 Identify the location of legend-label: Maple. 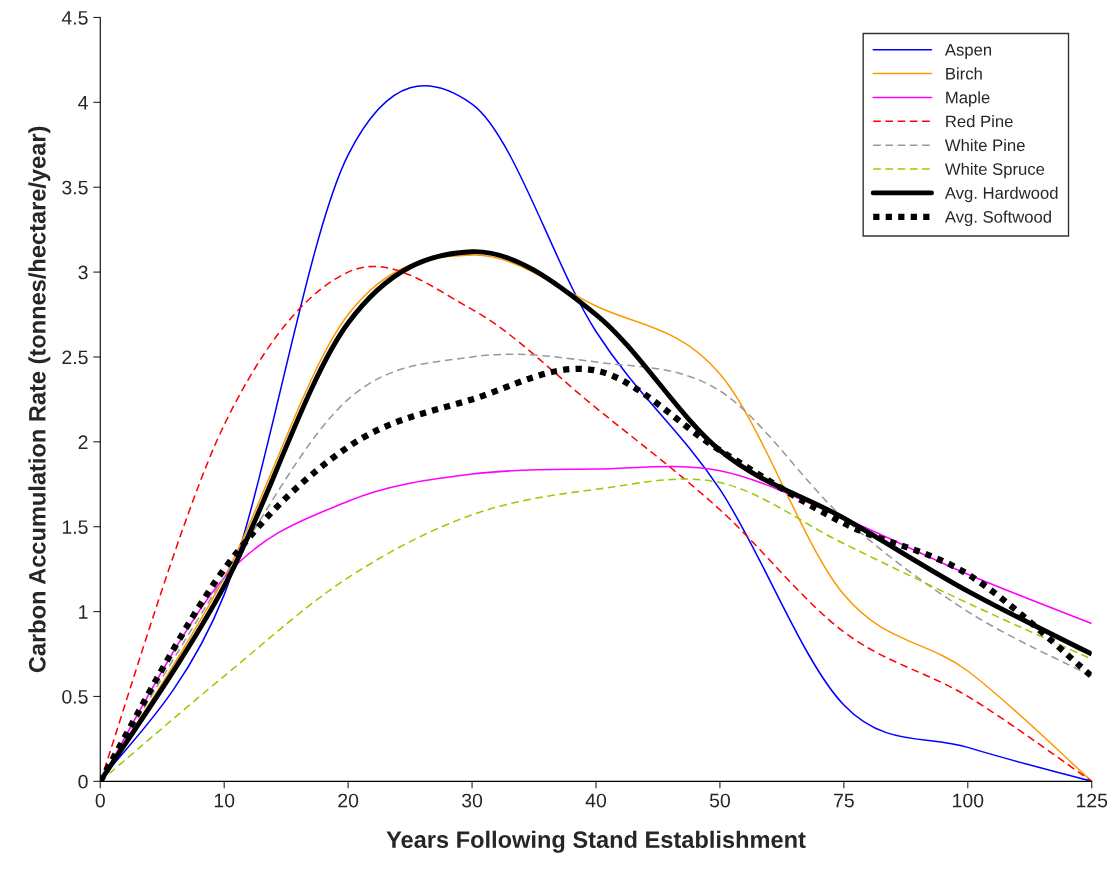
(968, 99).